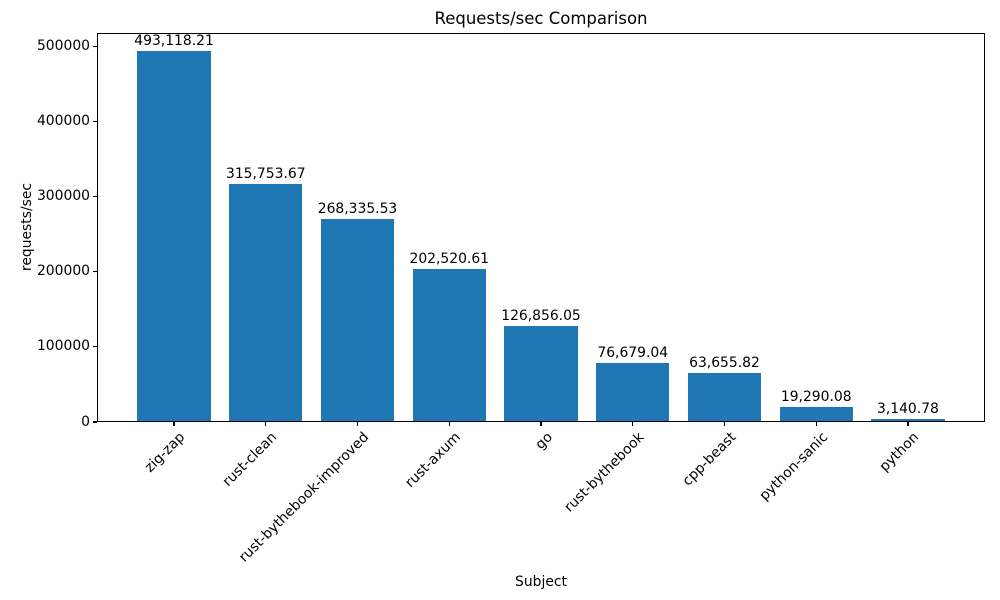  Describe the element at coordinates (85, 421) in the screenshot. I see `y-tick-label: 0` at that location.